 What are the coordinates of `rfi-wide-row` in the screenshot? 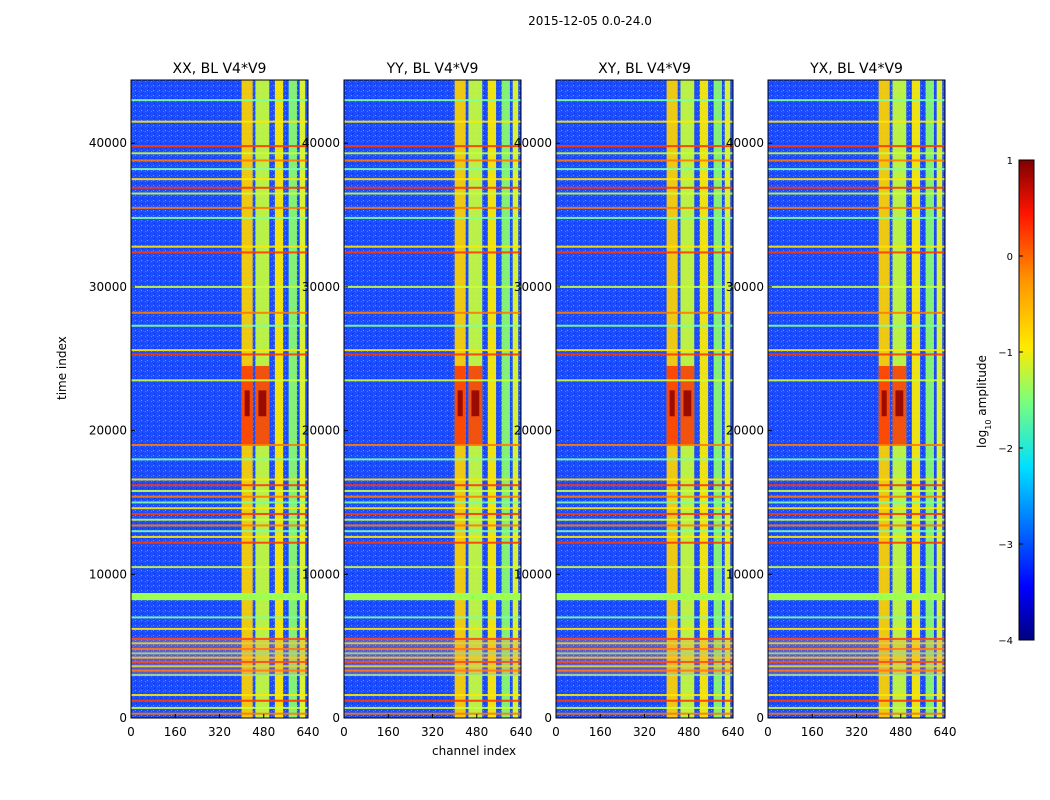 It's located at (432, 596).